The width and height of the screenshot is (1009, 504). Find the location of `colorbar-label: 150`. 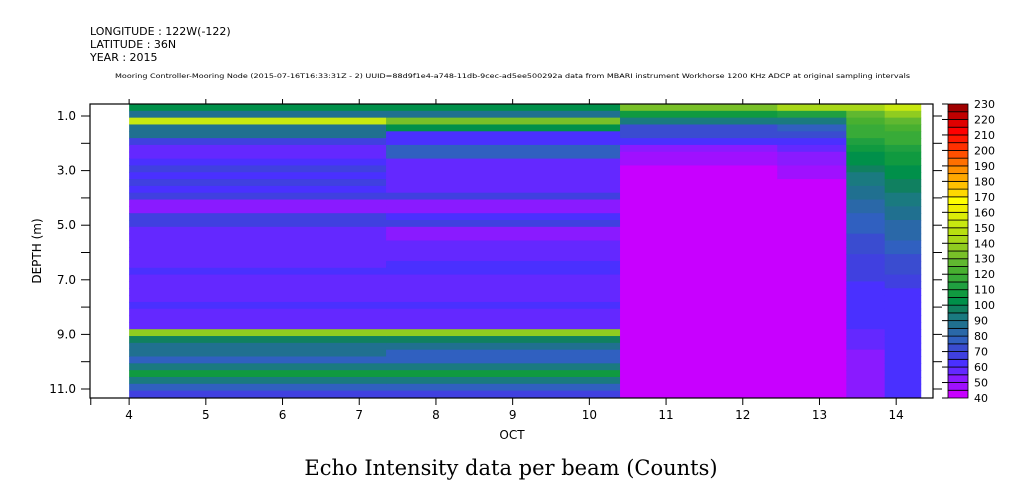

colorbar-label: 150 is located at coordinates (984, 228).